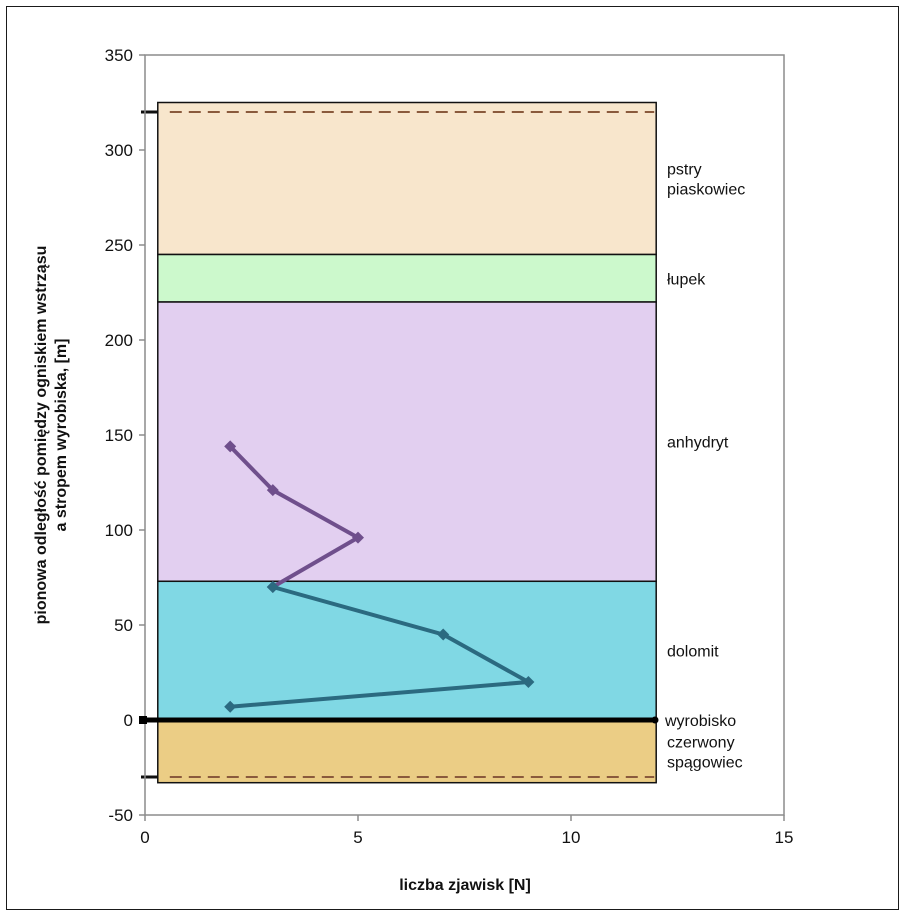 This screenshot has width=907, height=917. I want to click on reference-line-right-marker, so click(655, 720).